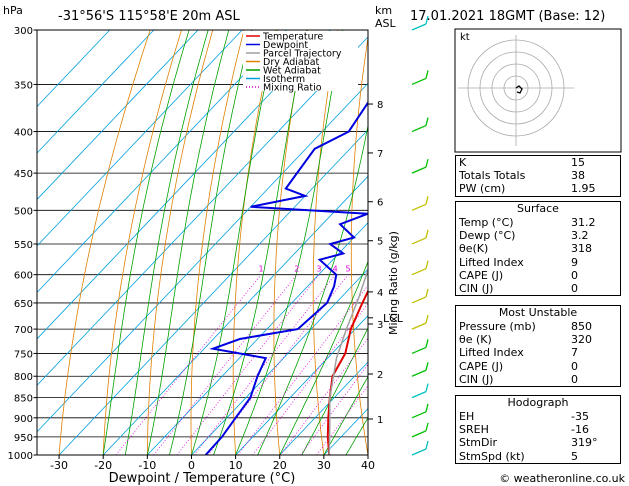 This screenshot has width=629, height=486. What do you see at coordinates (285, 45) in the screenshot?
I see `legend-entry: Dewpoint` at bounding box center [285, 45].